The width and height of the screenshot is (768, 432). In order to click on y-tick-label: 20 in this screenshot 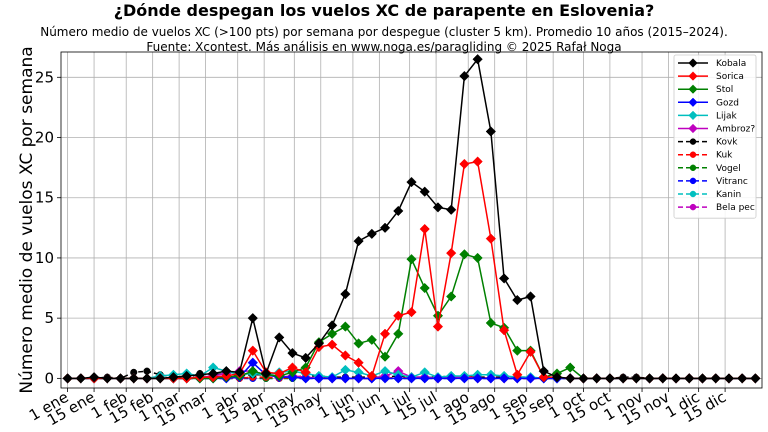, I will do `click(44, 138)`.